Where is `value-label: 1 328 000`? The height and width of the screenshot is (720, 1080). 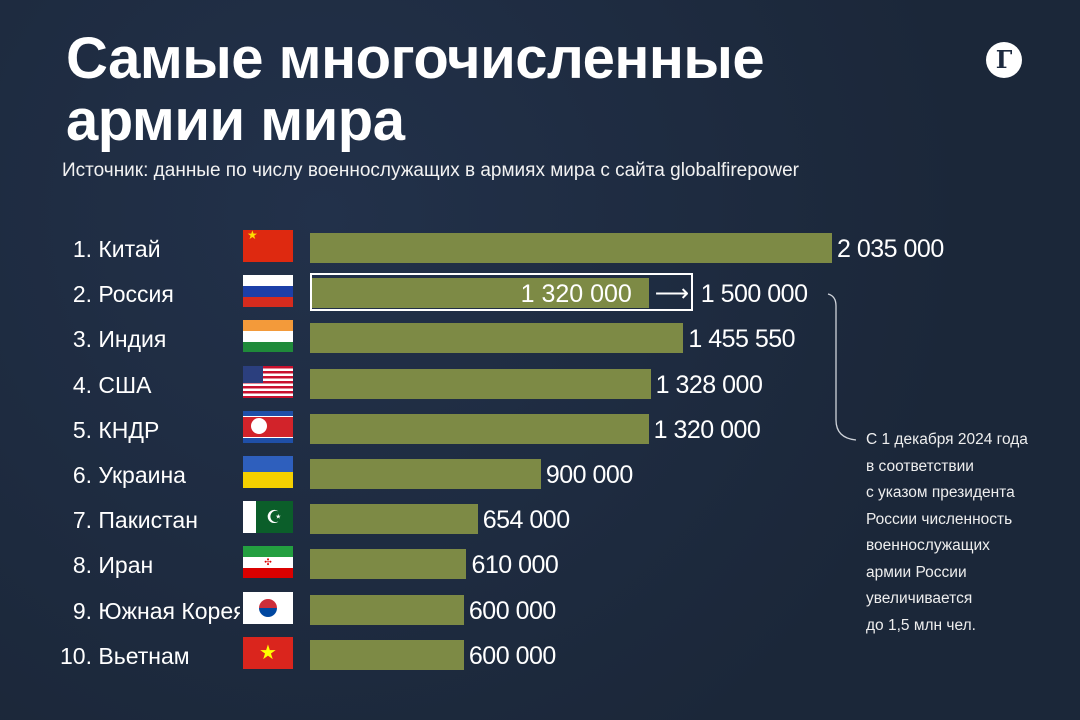 value-label: 1 328 000 is located at coordinates (709, 384).